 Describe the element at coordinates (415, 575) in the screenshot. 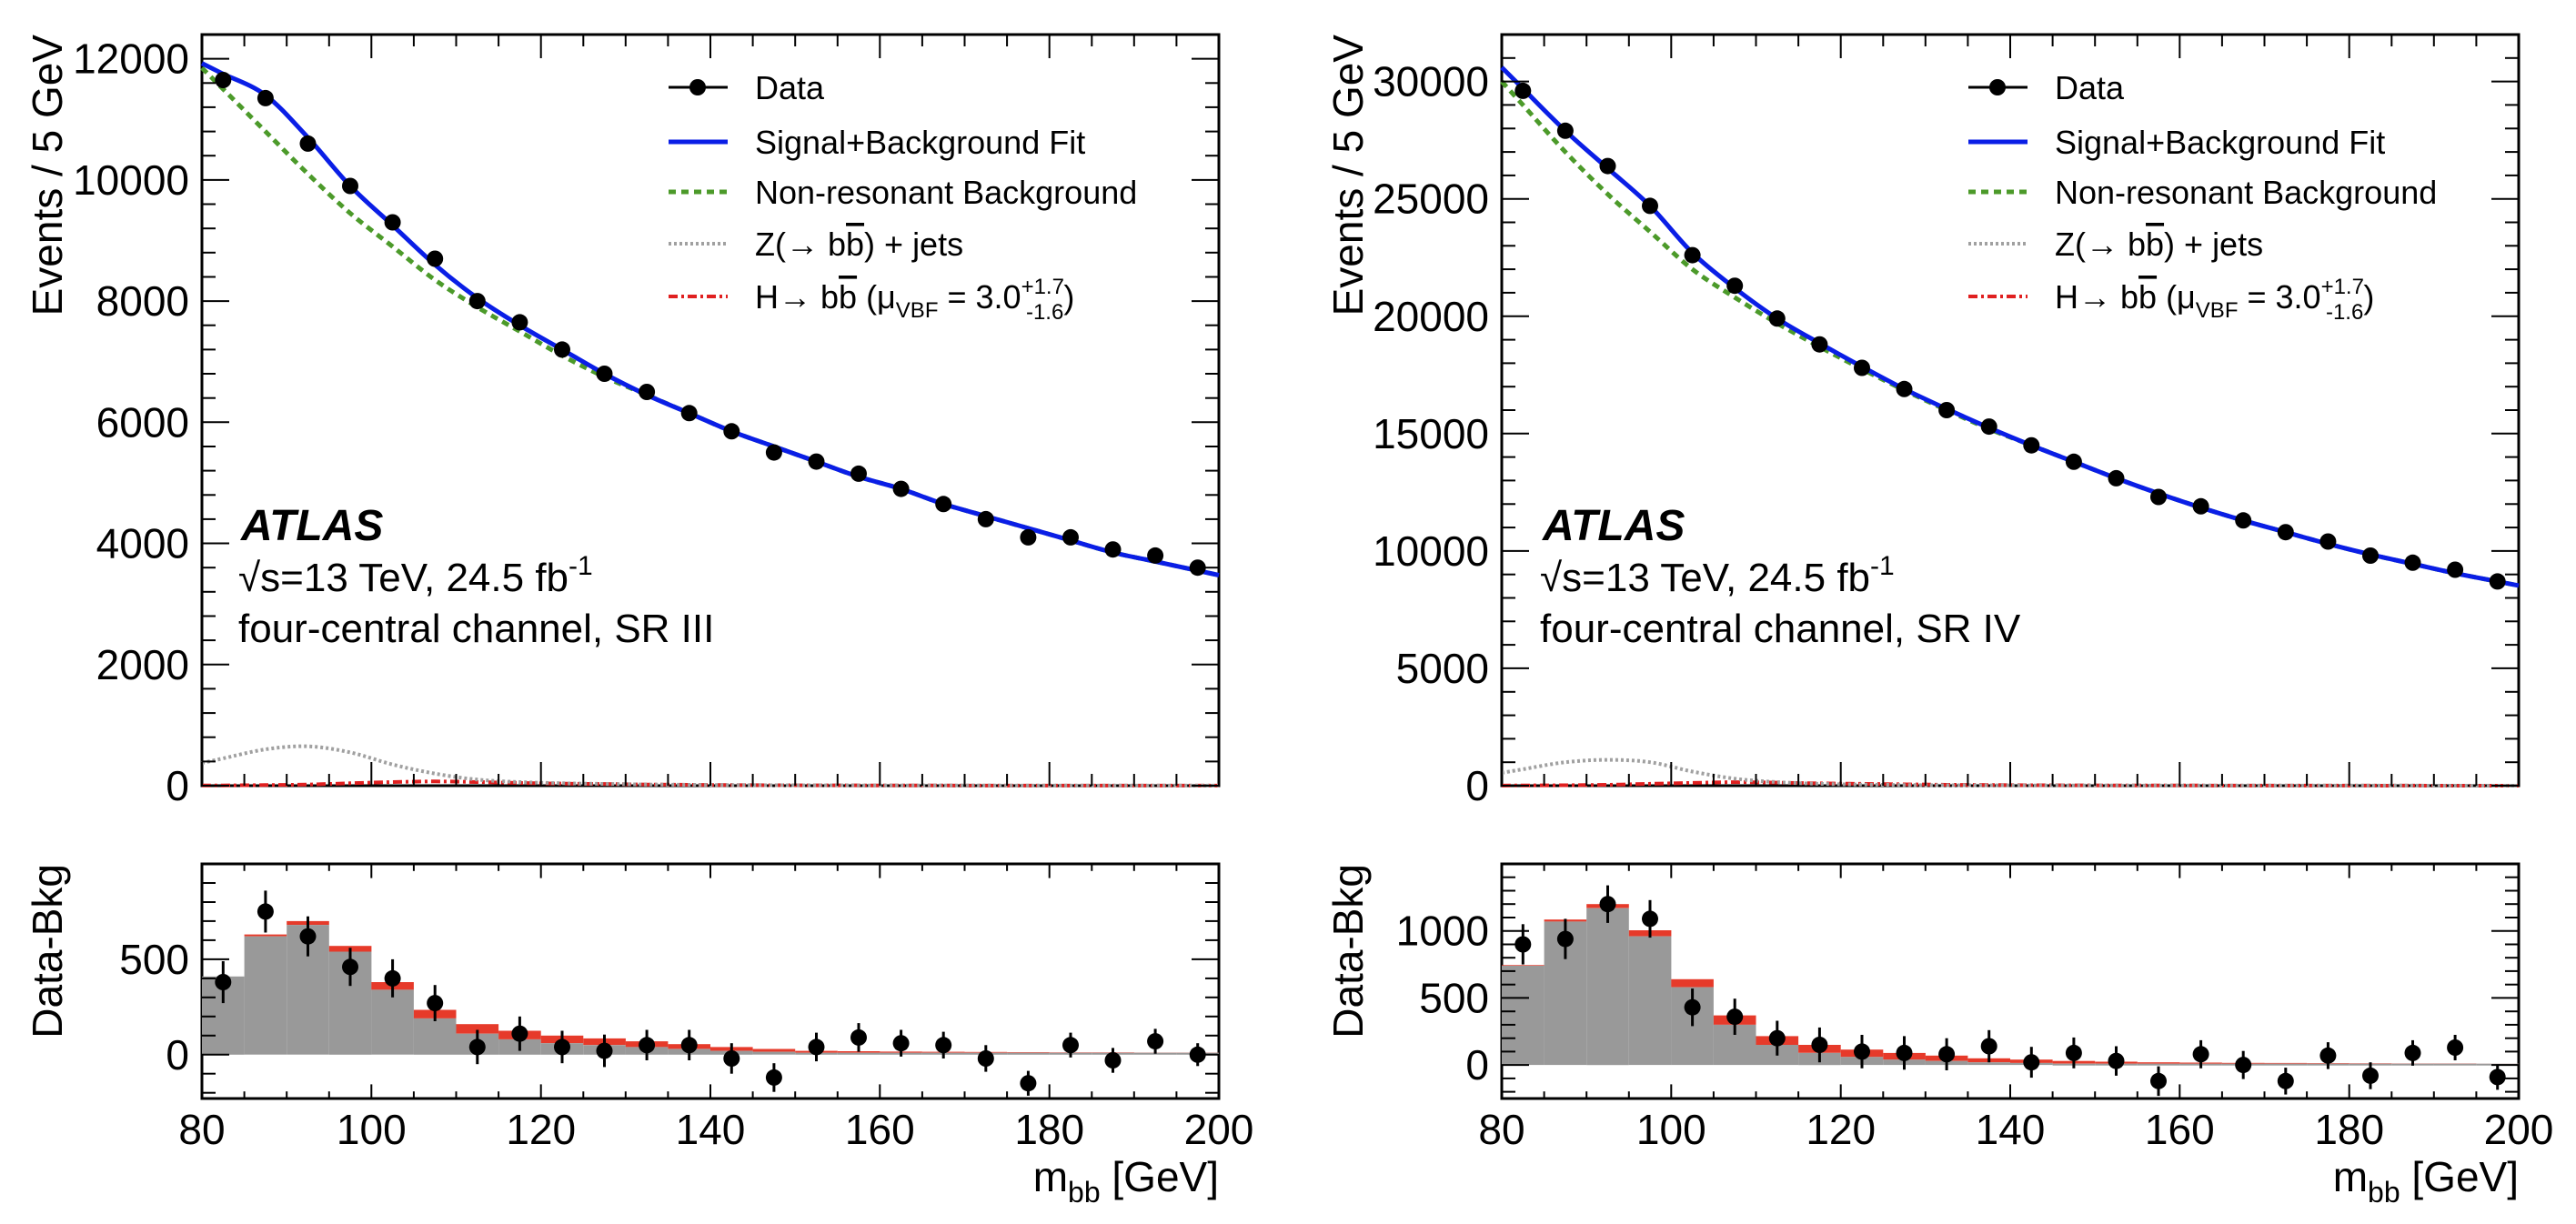

I see `left-energy-label: √s=13 TeV, 24.5 fb-1` at that location.